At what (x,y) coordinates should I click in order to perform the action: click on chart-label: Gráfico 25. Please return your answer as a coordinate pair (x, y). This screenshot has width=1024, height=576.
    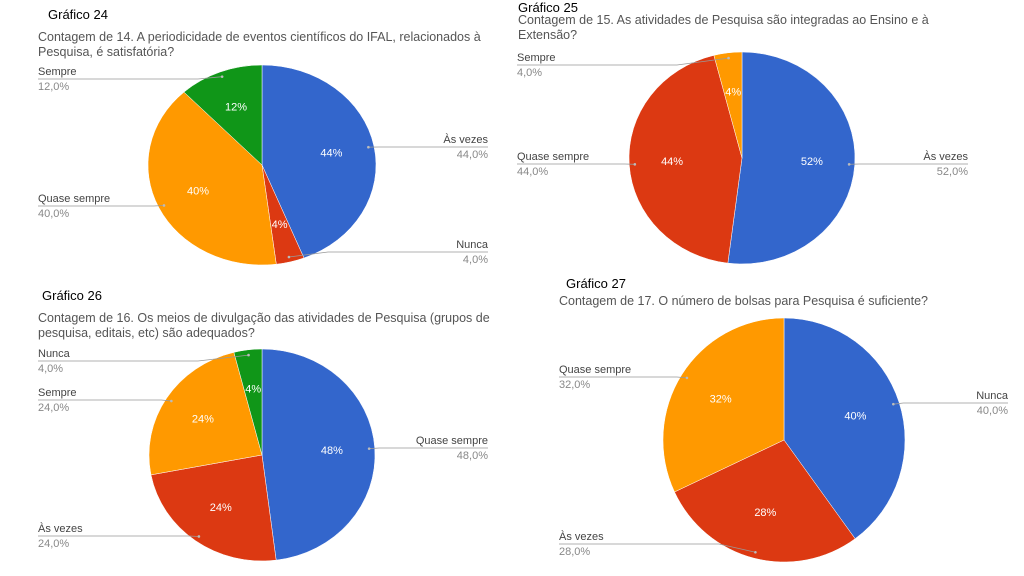
    Looking at the image, I should click on (548, 7).